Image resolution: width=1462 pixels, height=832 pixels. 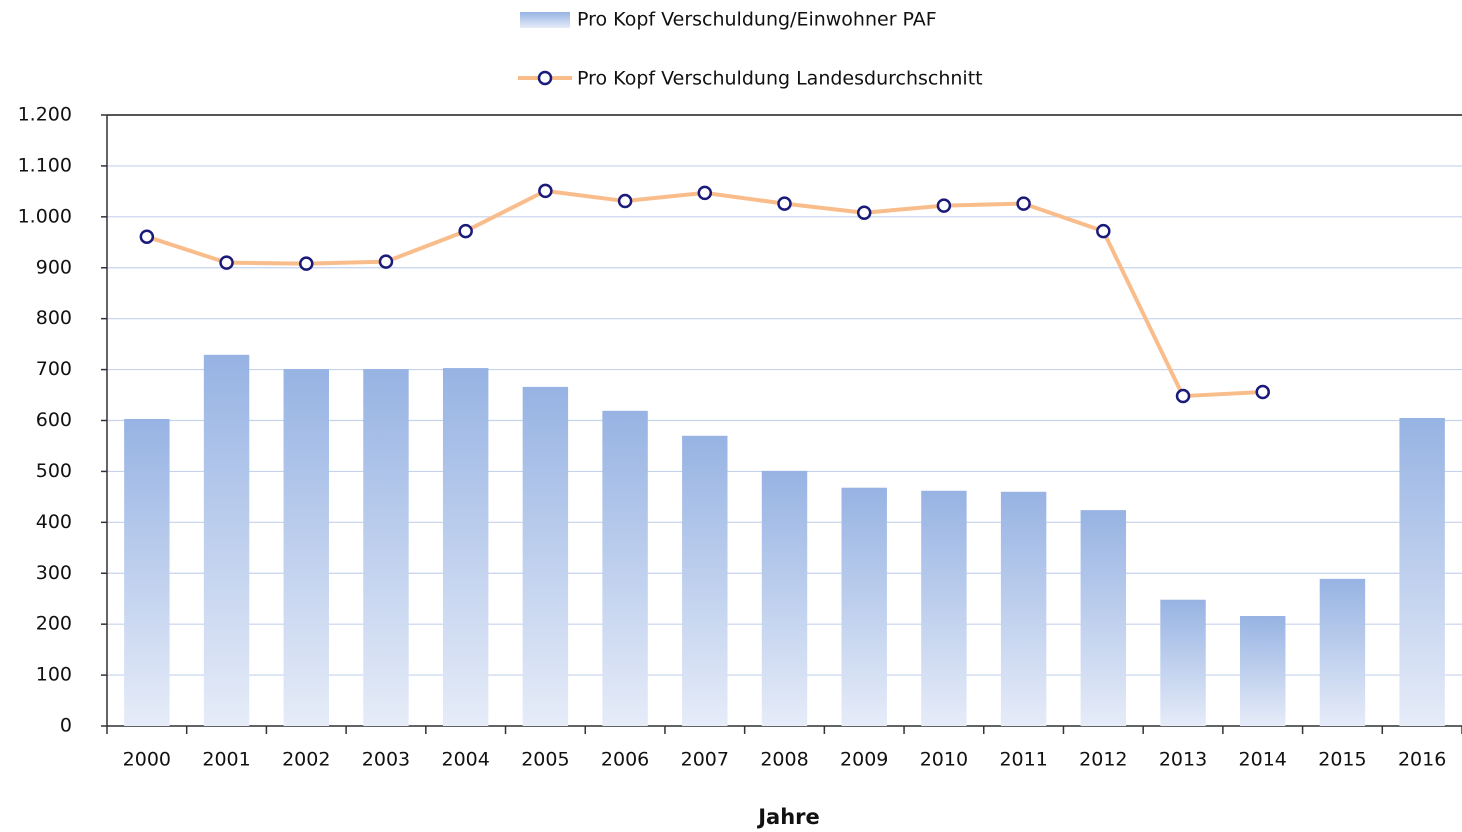 What do you see at coordinates (757, 20) in the screenshot?
I see `legend-label: Pro Kopf Verschuldung/Einwohner PAF` at bounding box center [757, 20].